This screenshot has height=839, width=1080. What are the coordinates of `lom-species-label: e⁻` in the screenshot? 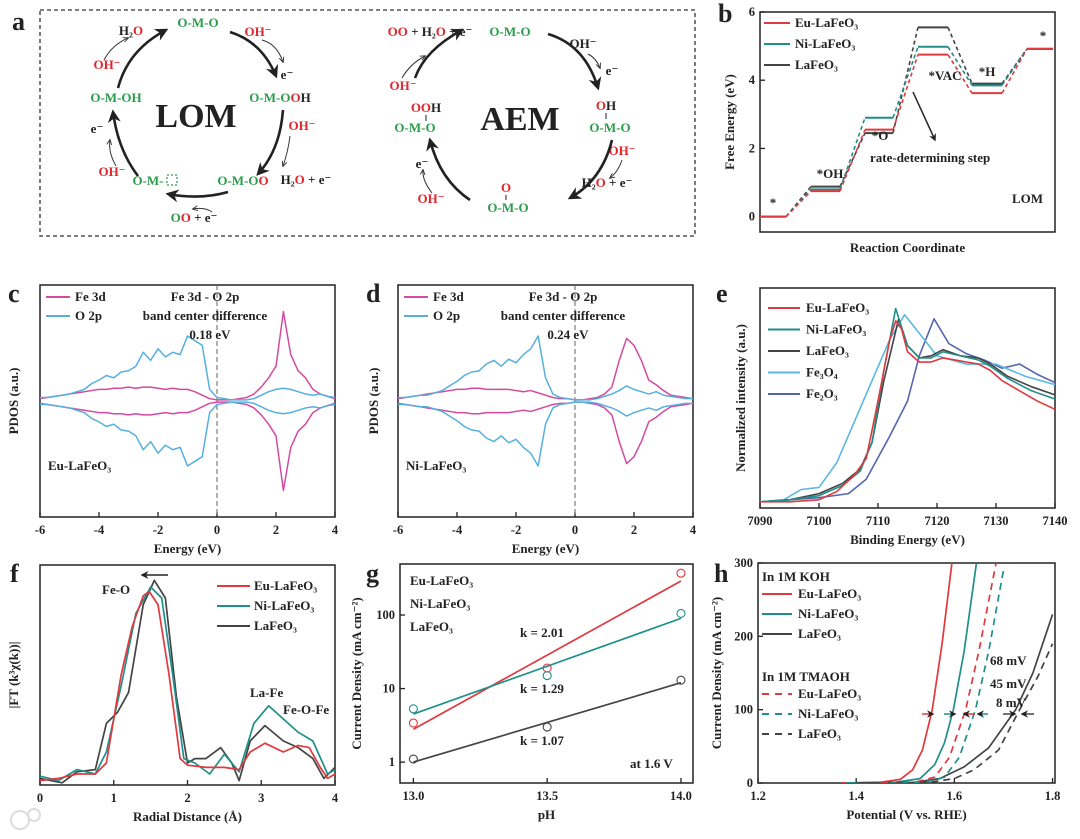 It's located at (287, 74).